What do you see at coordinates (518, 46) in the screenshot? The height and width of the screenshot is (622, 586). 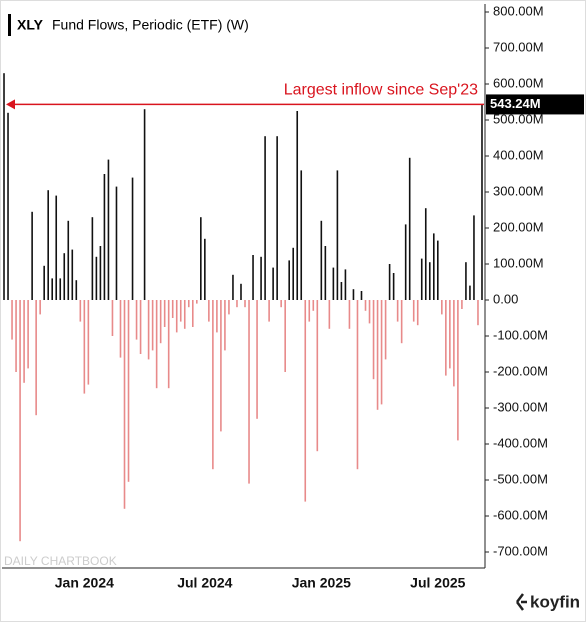 I see `y-tick-label: 700.00M` at bounding box center [518, 46].